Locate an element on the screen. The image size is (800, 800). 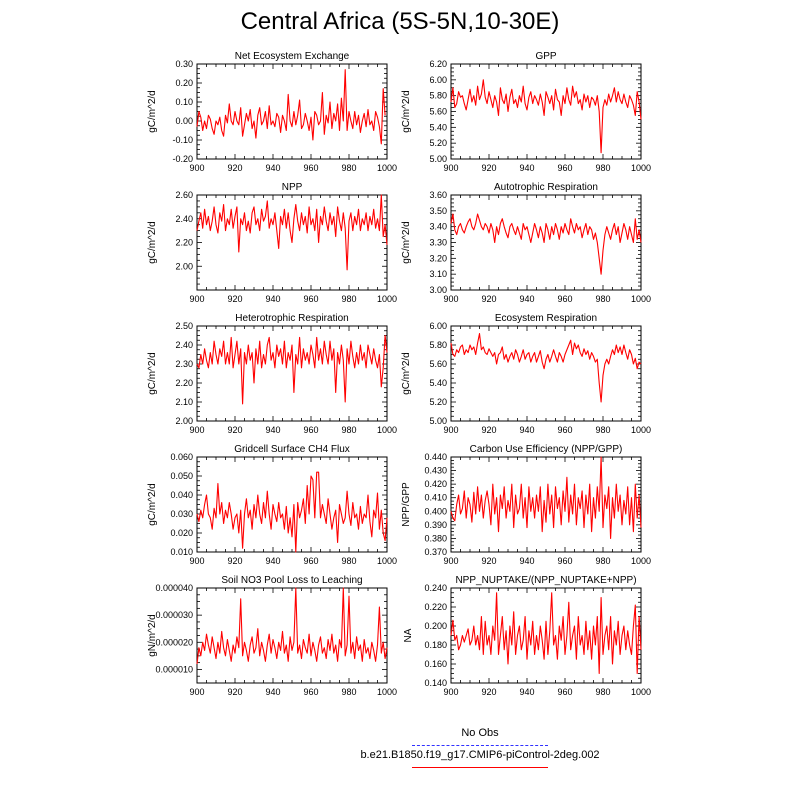
y-tick-label: 5.40 is located at coordinates (438, 127).